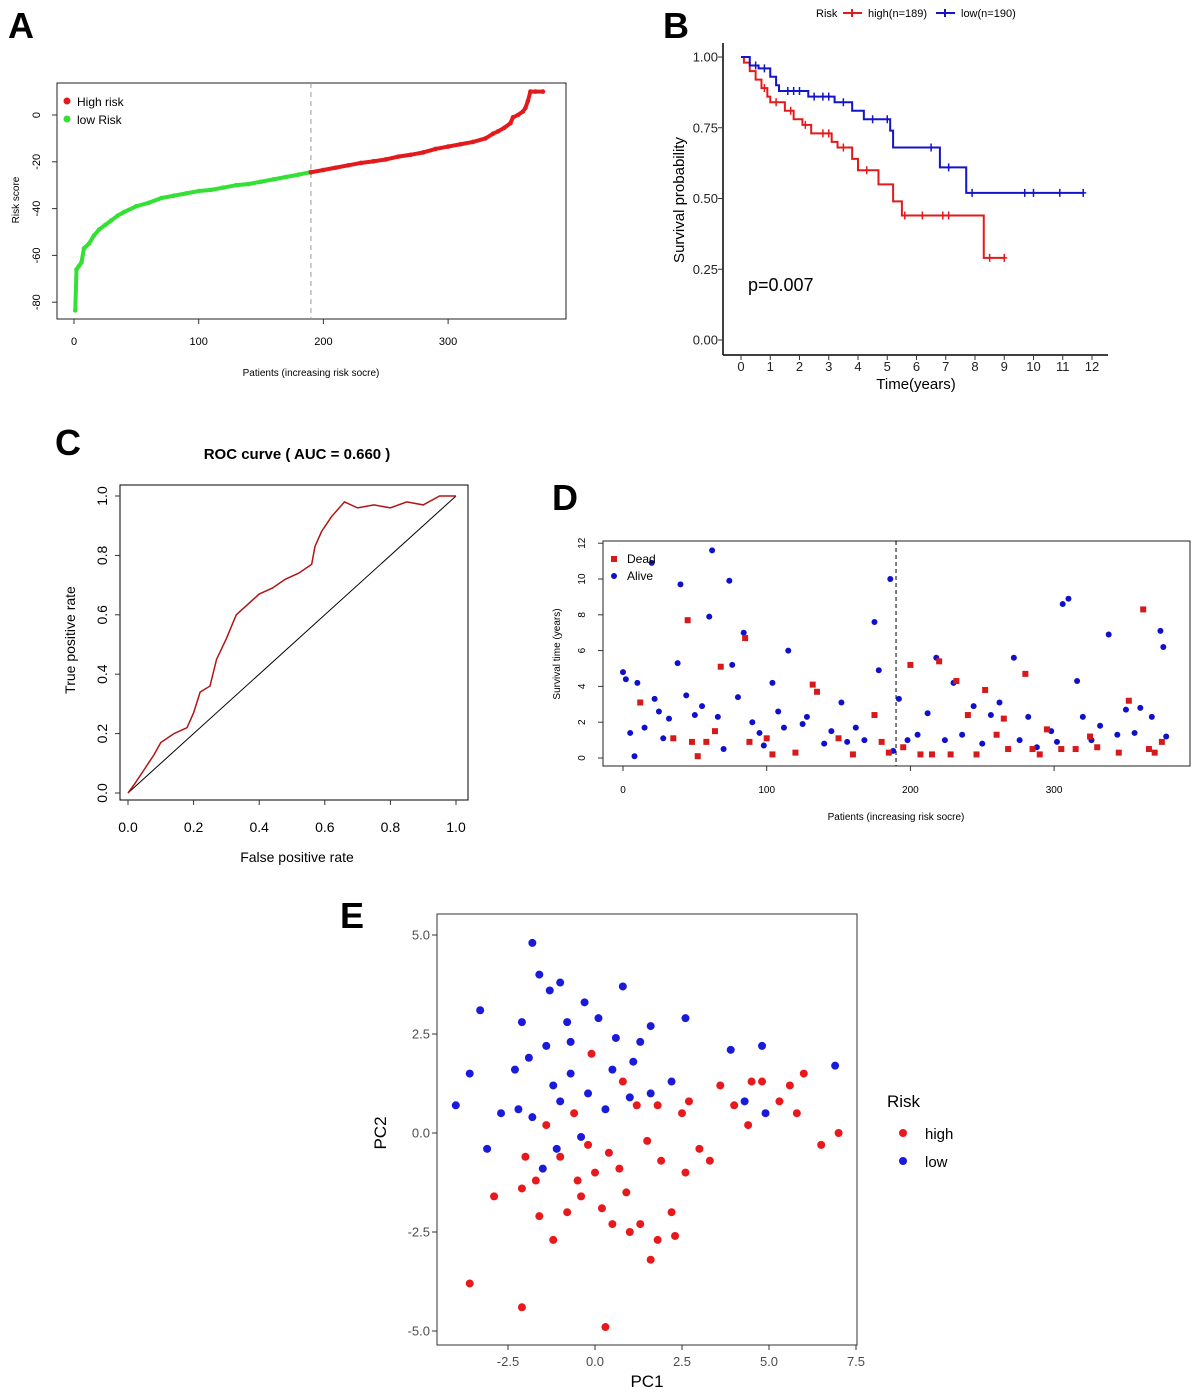 The width and height of the screenshot is (1200, 1396). What do you see at coordinates (259, 827) in the screenshot?
I see `x-tick-label: 0.4` at bounding box center [259, 827].